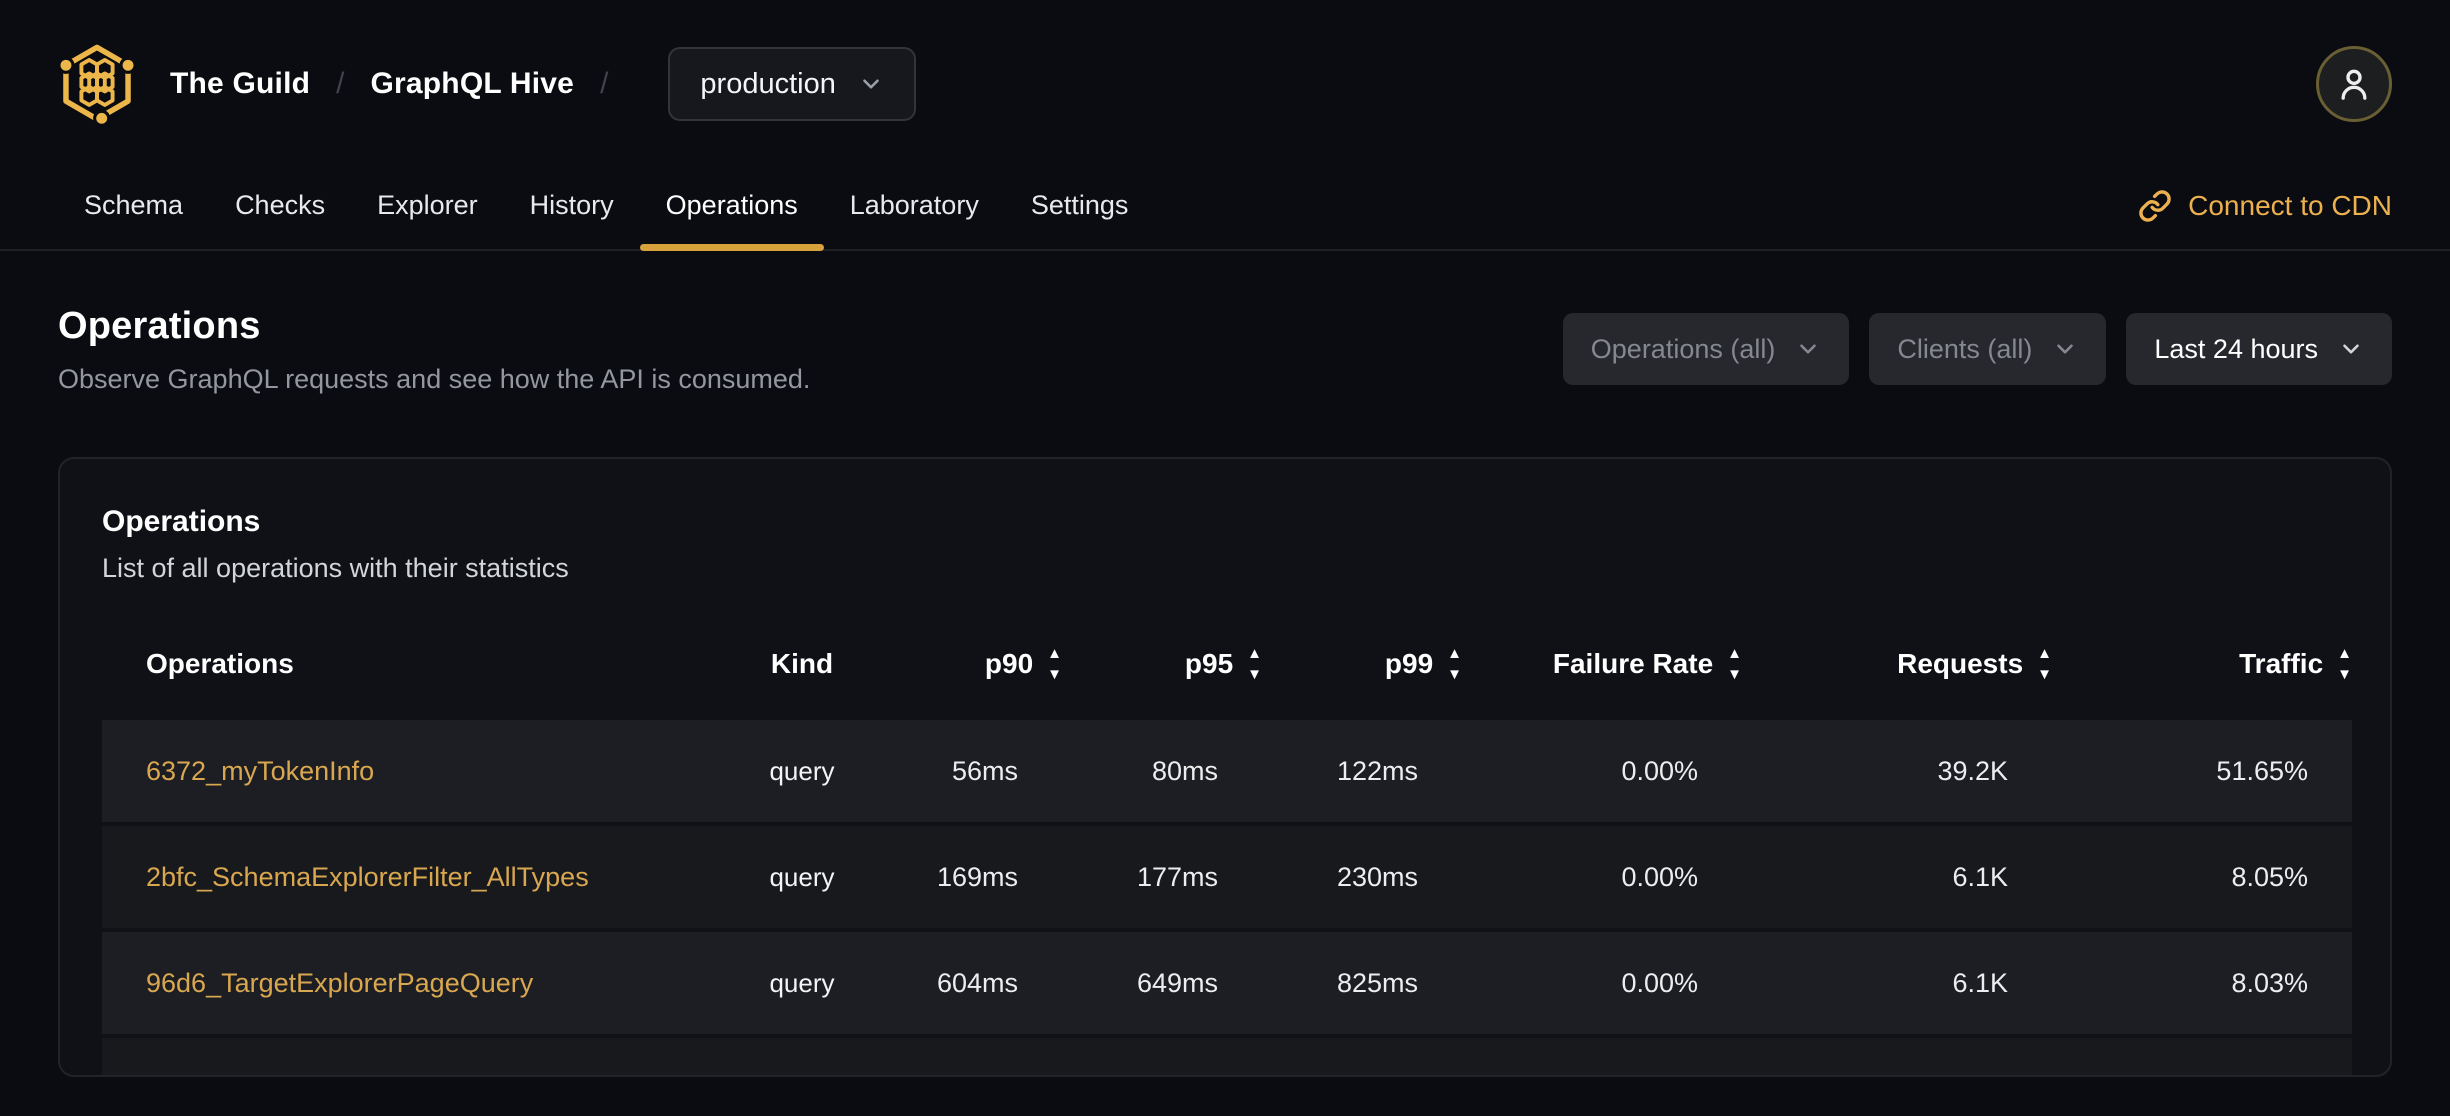  I want to click on operation-link: 96d6_TargetExplorerPageQuery, so click(340, 982).